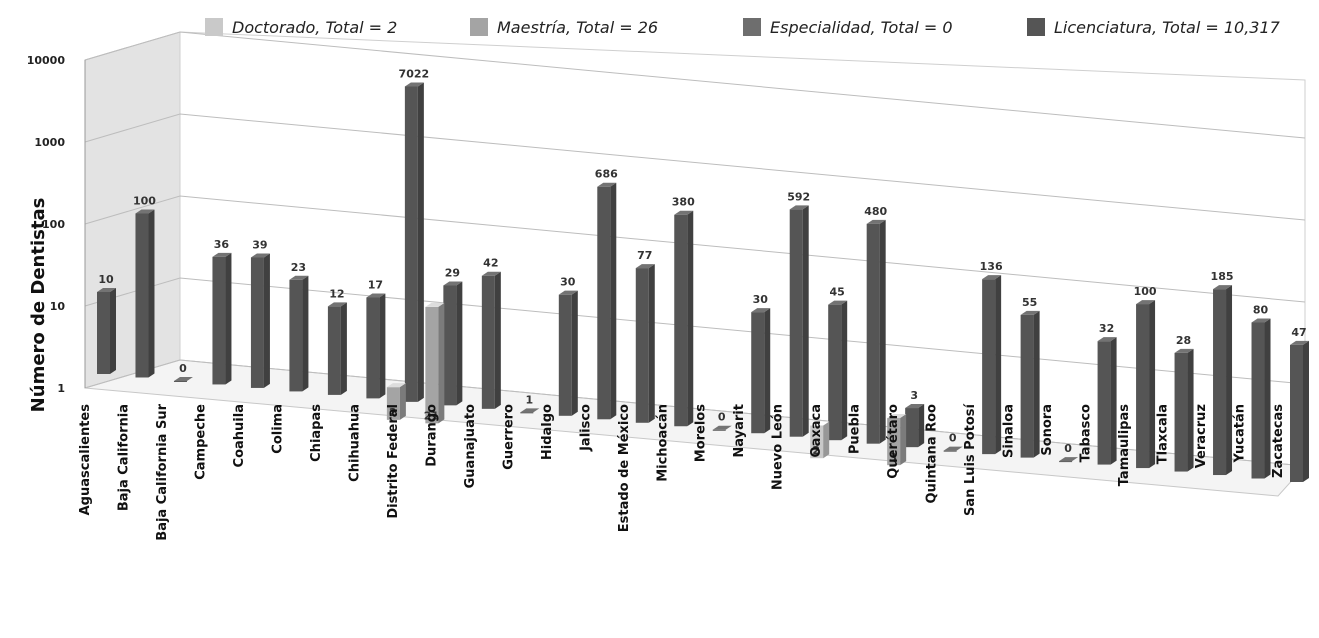  I want to click on bar-michoacan-licenciatura, so click(684, 318).